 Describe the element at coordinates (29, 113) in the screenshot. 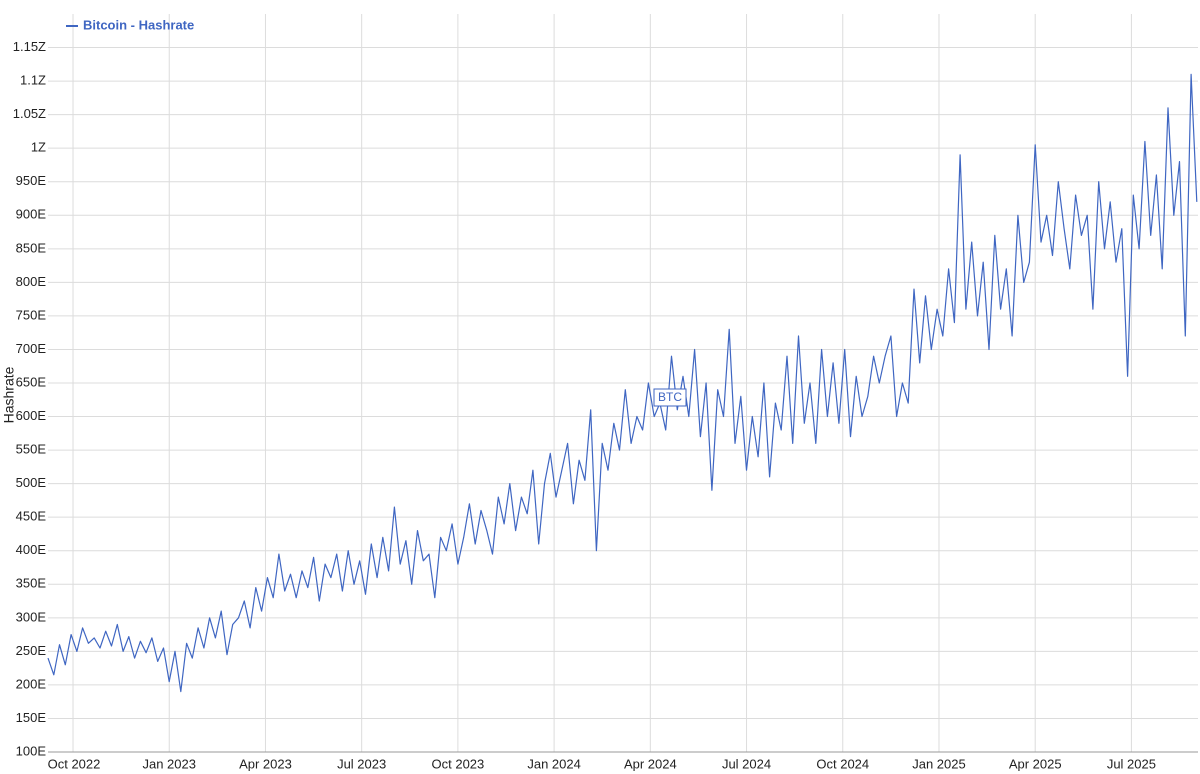

I see `y-tick-label: 1.05Z` at that location.